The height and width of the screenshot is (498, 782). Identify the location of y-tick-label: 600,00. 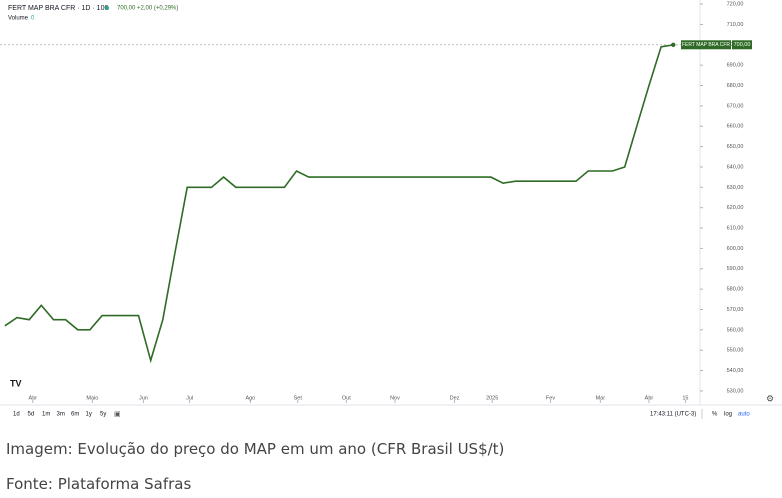
(735, 249).